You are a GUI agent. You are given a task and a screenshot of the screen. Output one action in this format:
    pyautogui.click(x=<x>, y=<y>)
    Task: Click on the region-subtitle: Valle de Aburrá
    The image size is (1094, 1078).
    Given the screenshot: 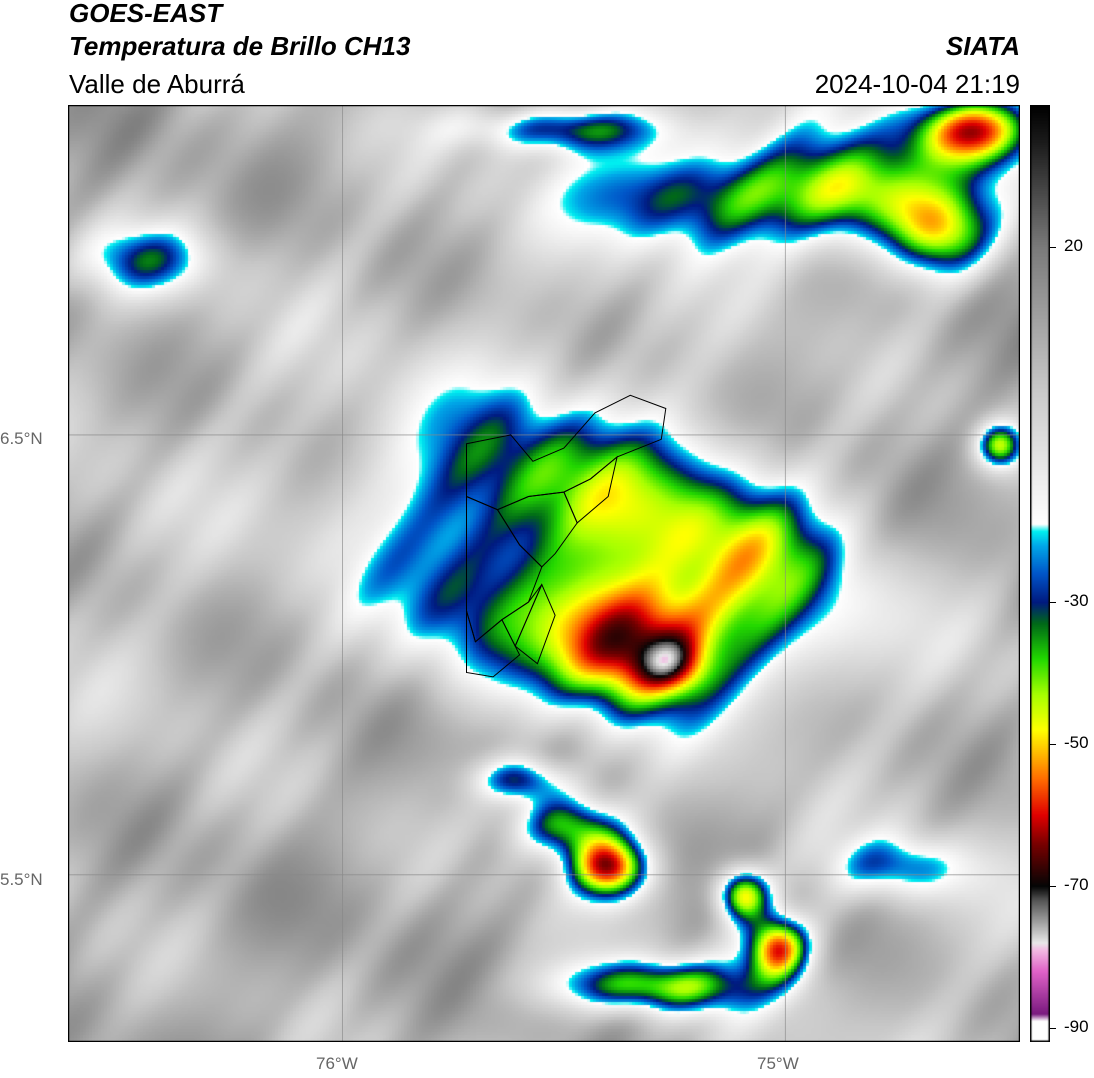 What is the action you would take?
    pyautogui.click(x=157, y=84)
    